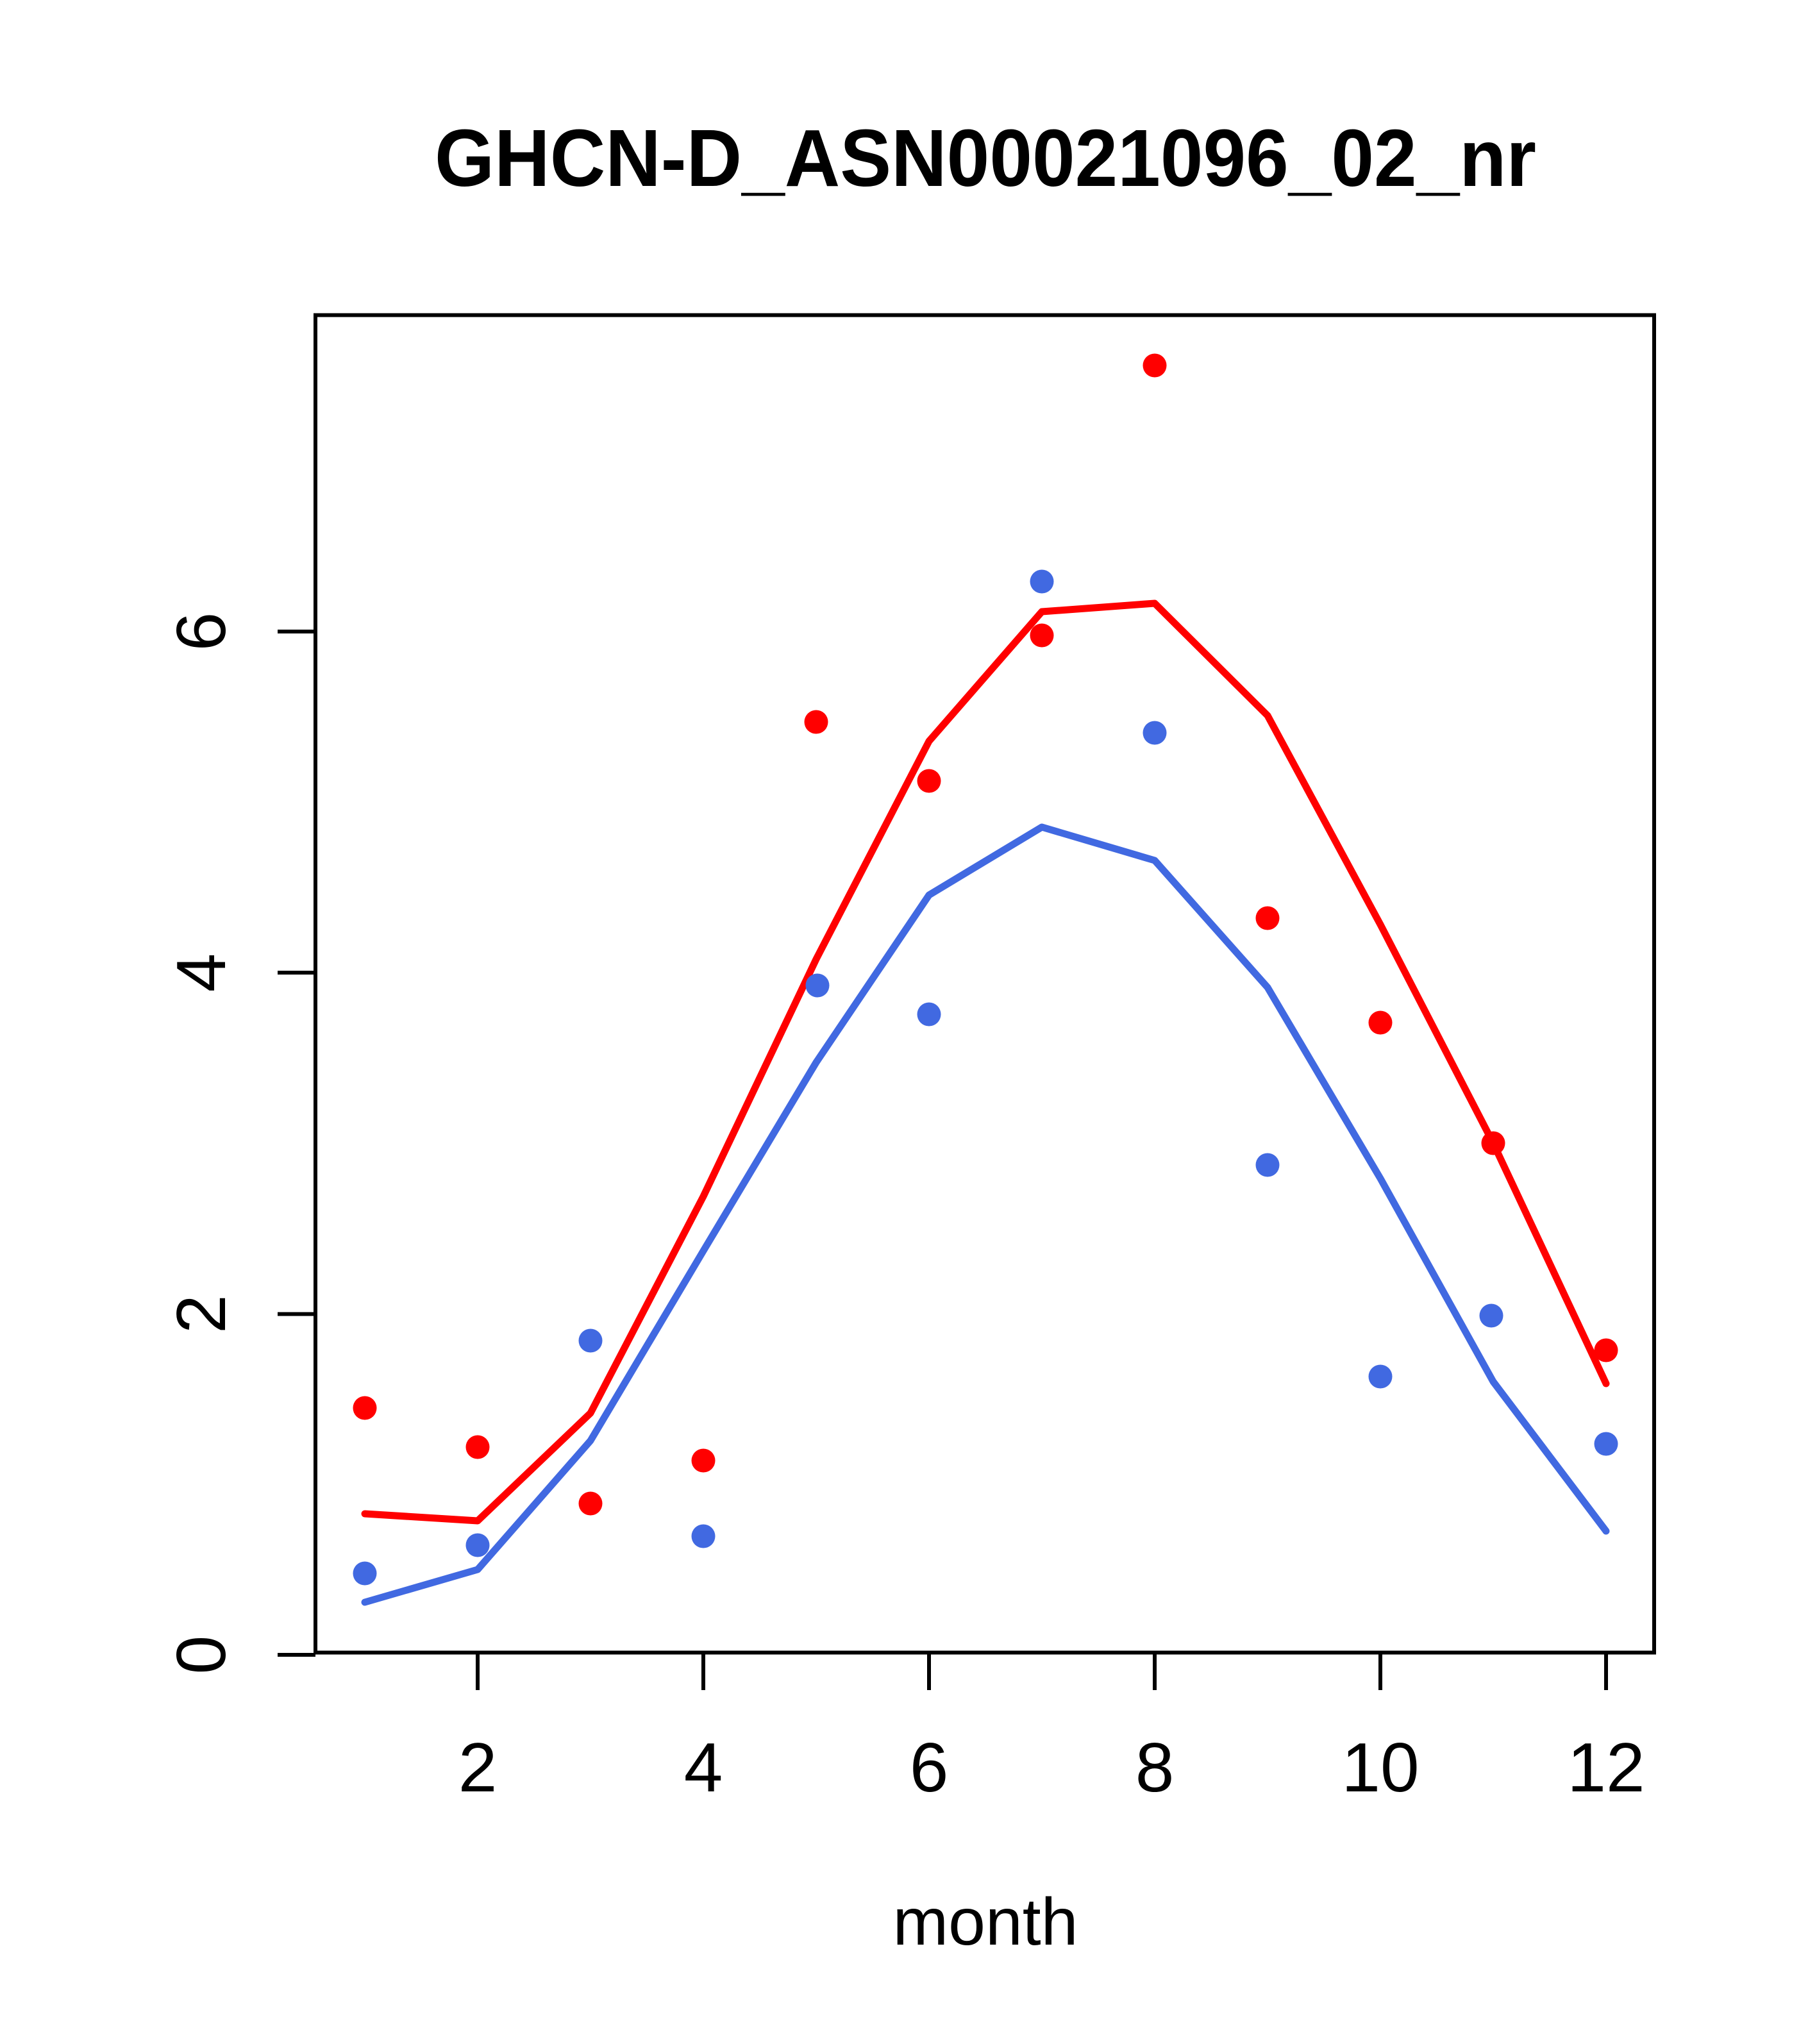  What do you see at coordinates (986, 158) in the screenshot?
I see `svg-text: GHCN-D_ASN00021096_02_nr` at bounding box center [986, 158].